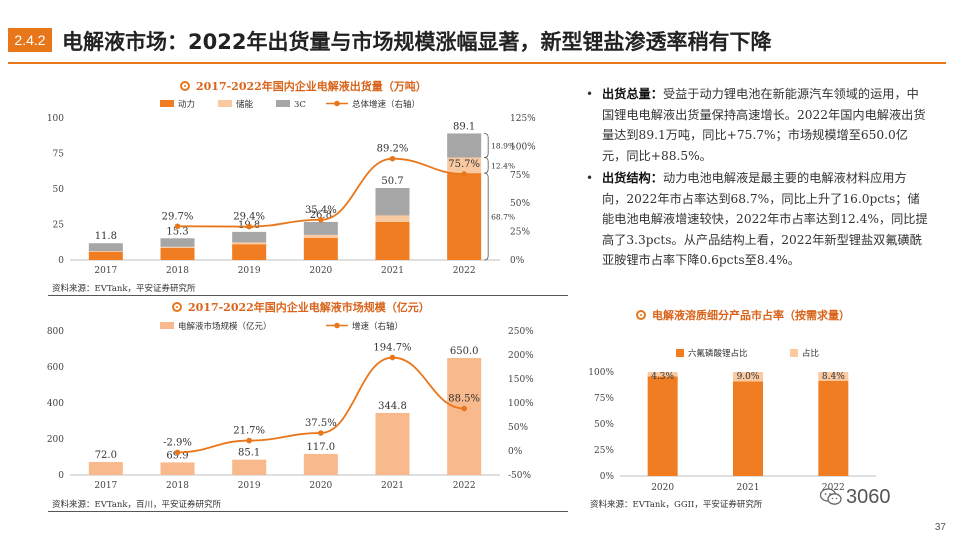 This screenshot has width=960, height=540. Describe the element at coordinates (751, 315) in the screenshot. I see `solute-title-text: 电解液溶质细分产品市占率（按需求量）` at that location.